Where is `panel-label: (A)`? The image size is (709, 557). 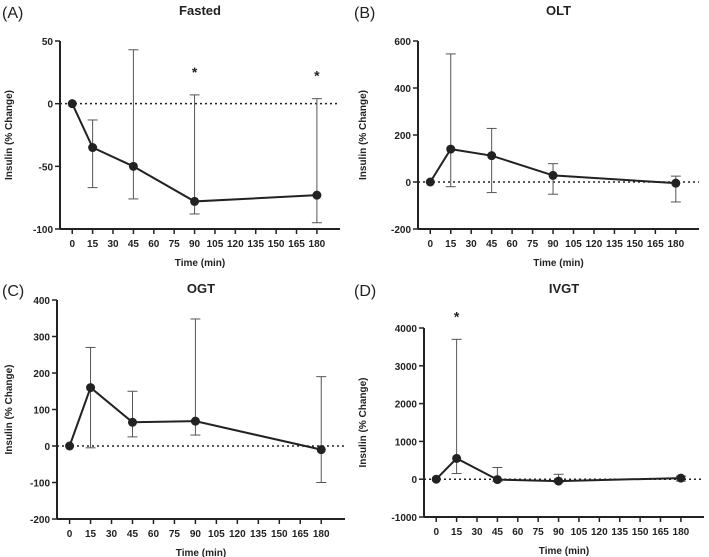 panel-label: (A) is located at coordinates (12, 13).